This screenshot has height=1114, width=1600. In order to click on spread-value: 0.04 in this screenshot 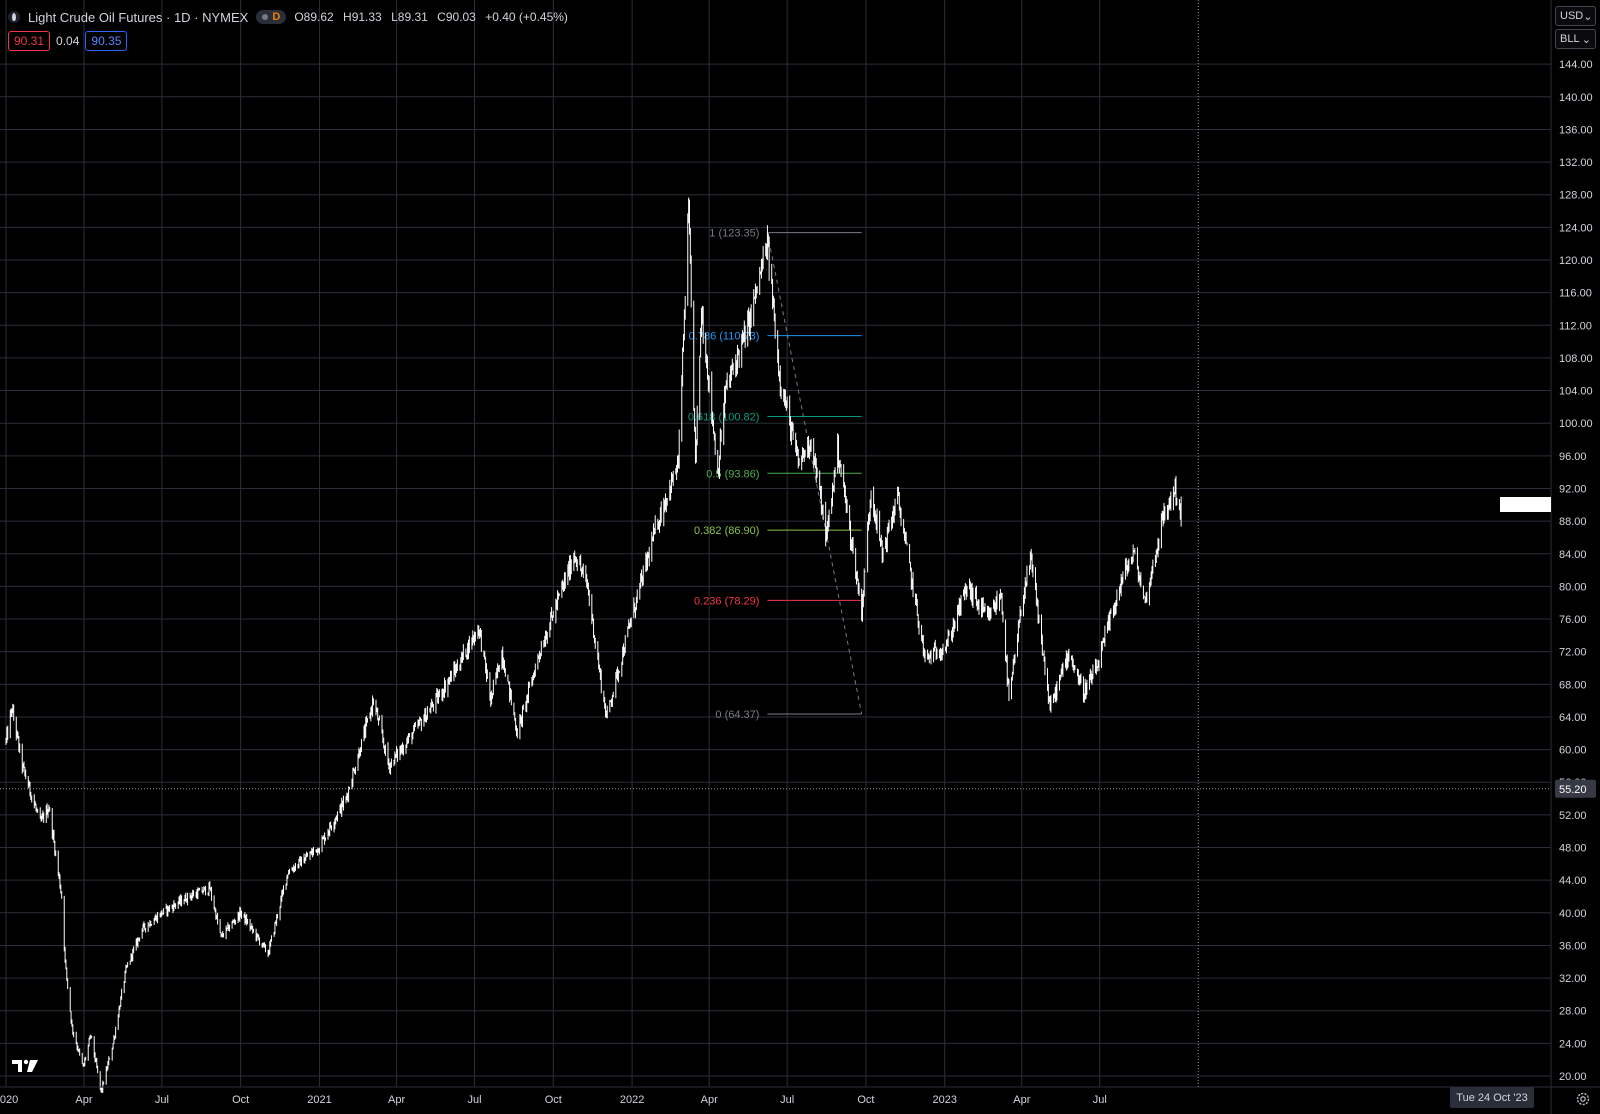, I will do `click(68, 41)`.